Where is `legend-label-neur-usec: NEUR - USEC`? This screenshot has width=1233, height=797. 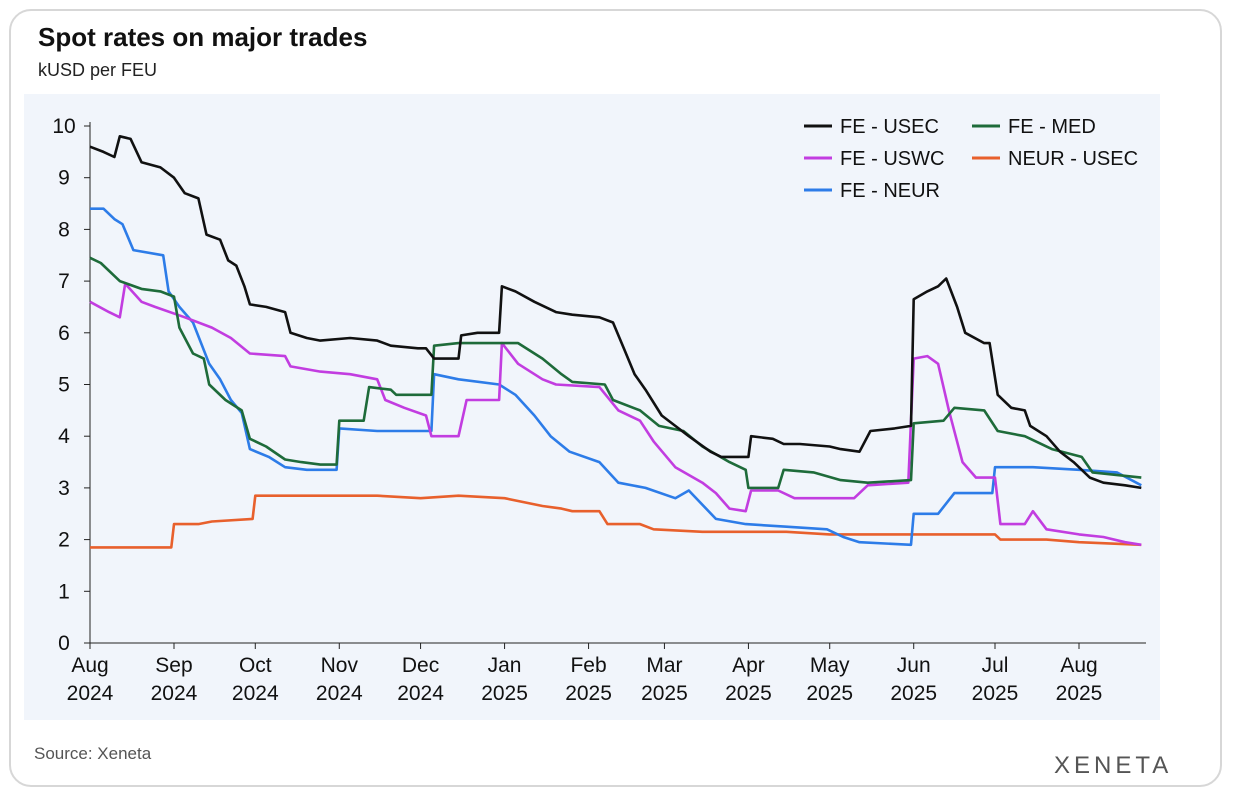 legend-label-neur-usec: NEUR - USEC is located at coordinates (1073, 159).